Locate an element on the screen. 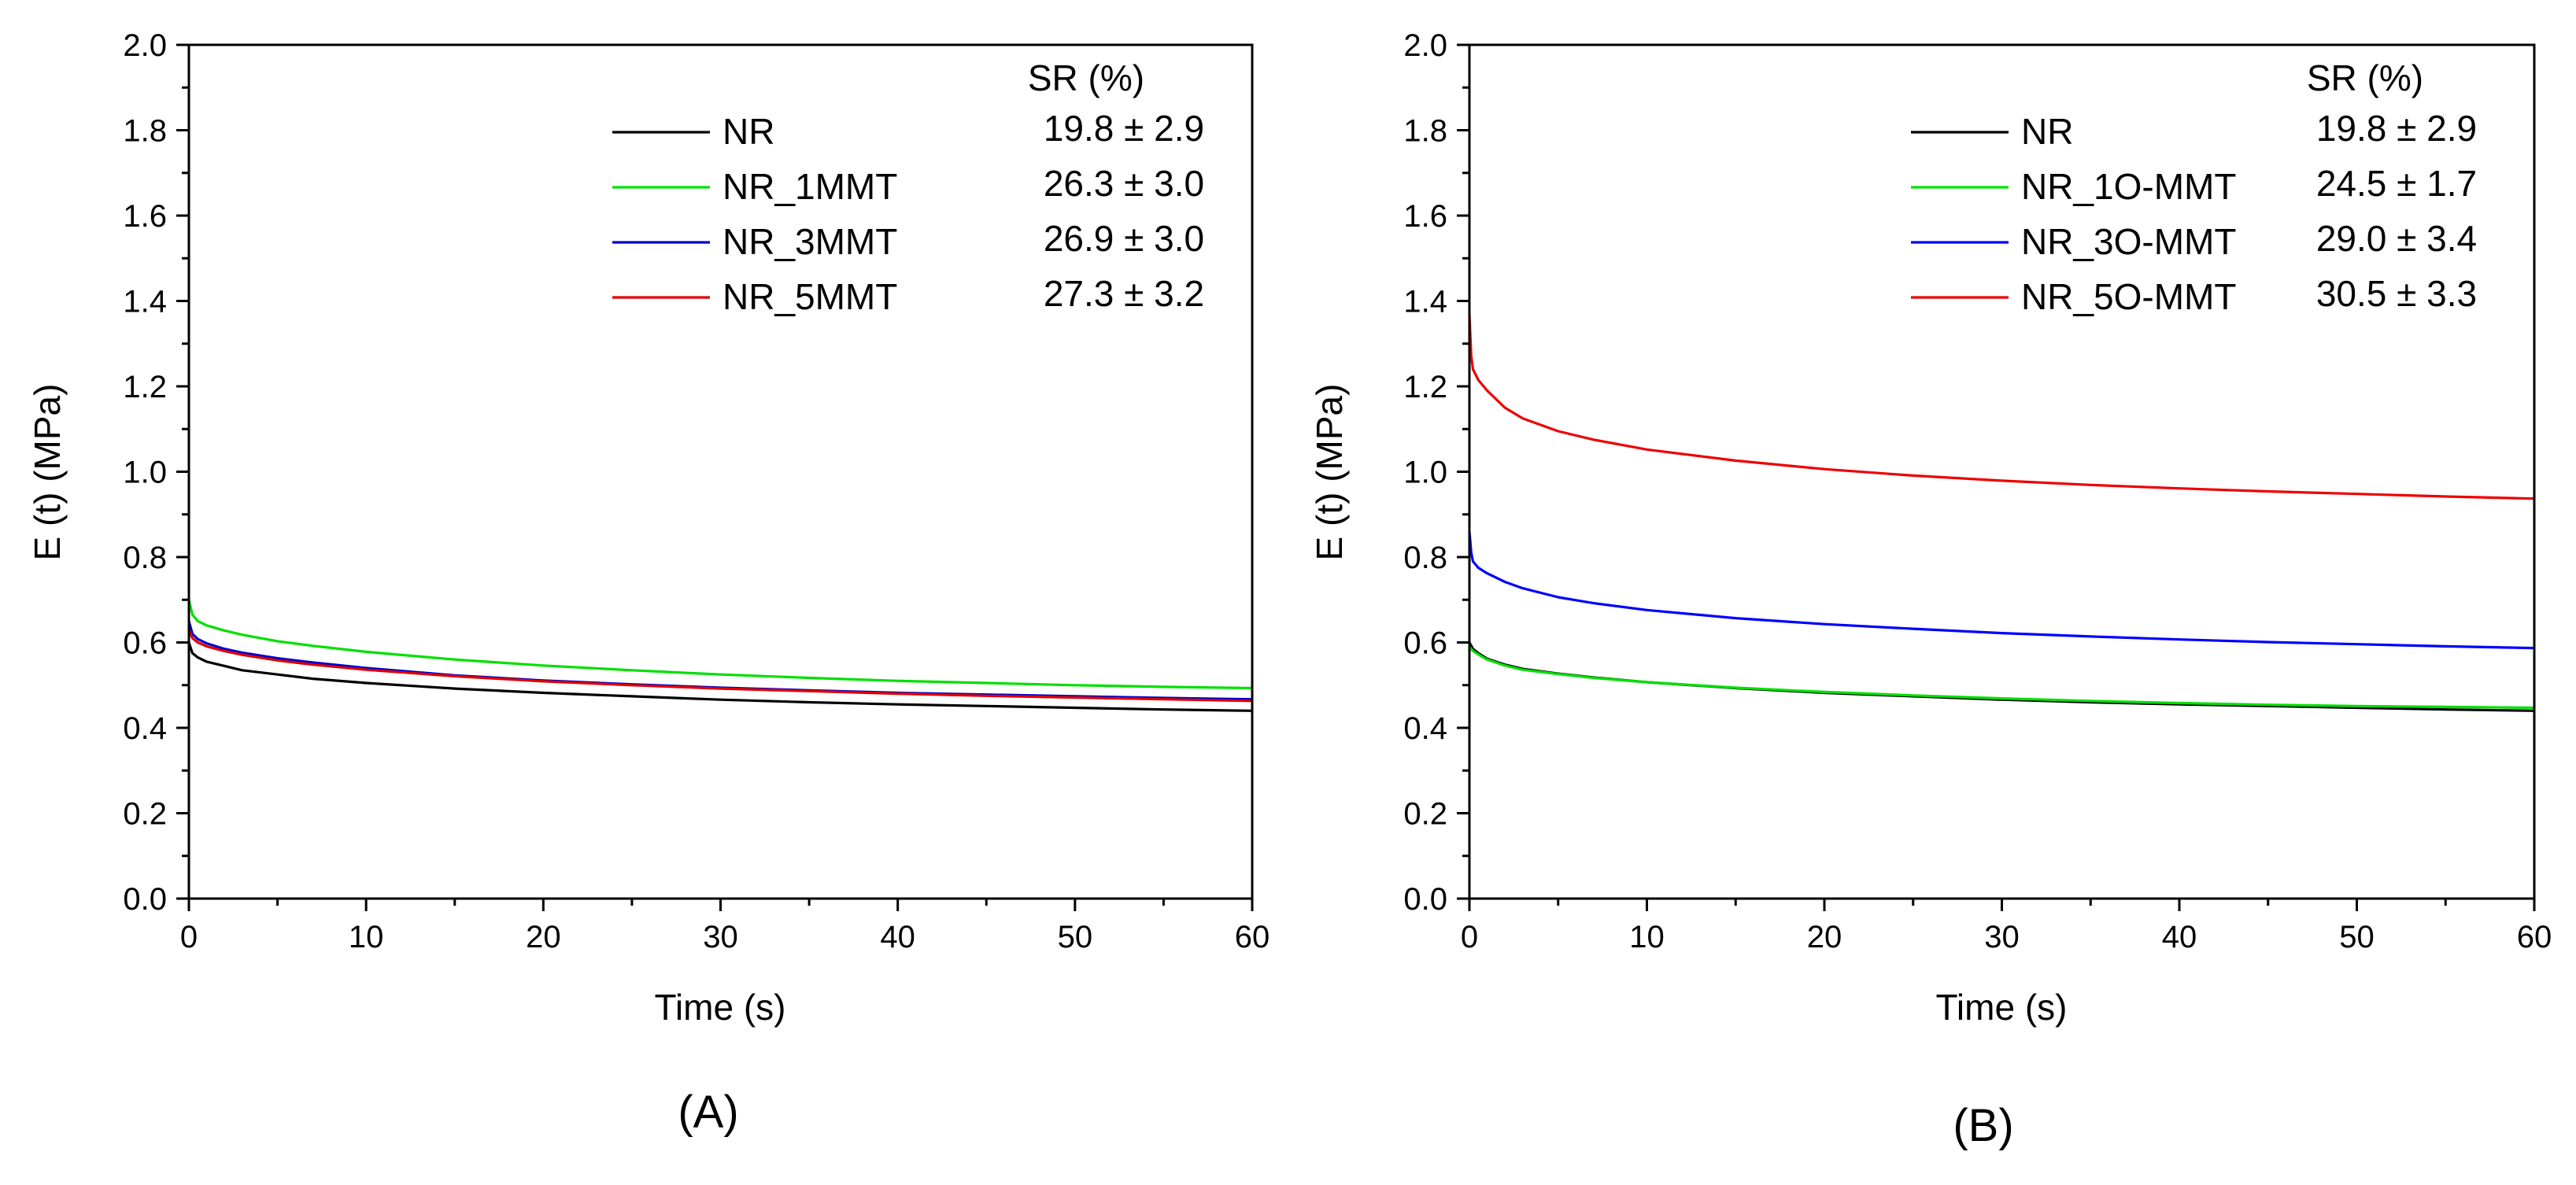  legend-label: NR_3O-MMT is located at coordinates (2128, 241).